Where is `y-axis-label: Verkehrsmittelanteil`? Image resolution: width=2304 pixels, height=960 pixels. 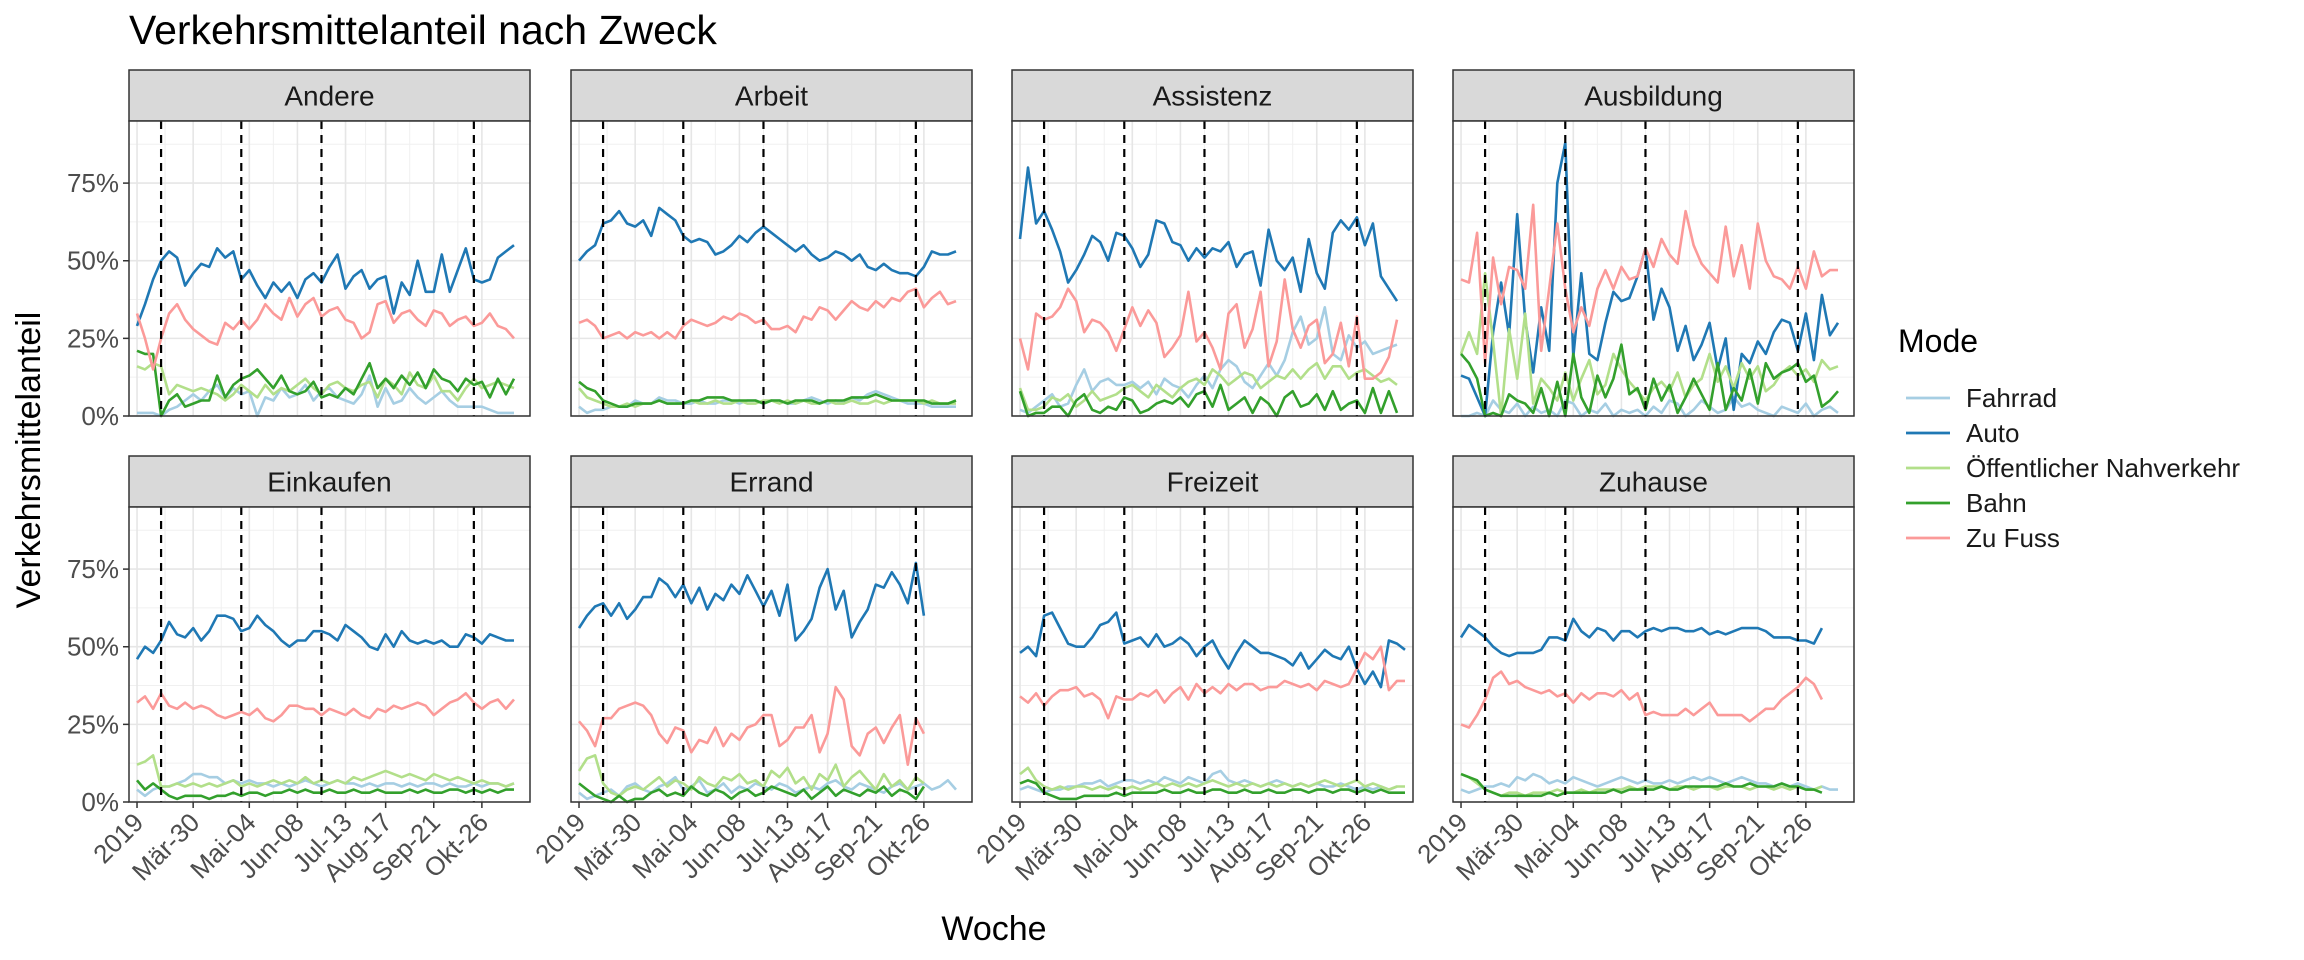
y-axis-label: Verkehrsmittelanteil is located at coordinates (29, 460).